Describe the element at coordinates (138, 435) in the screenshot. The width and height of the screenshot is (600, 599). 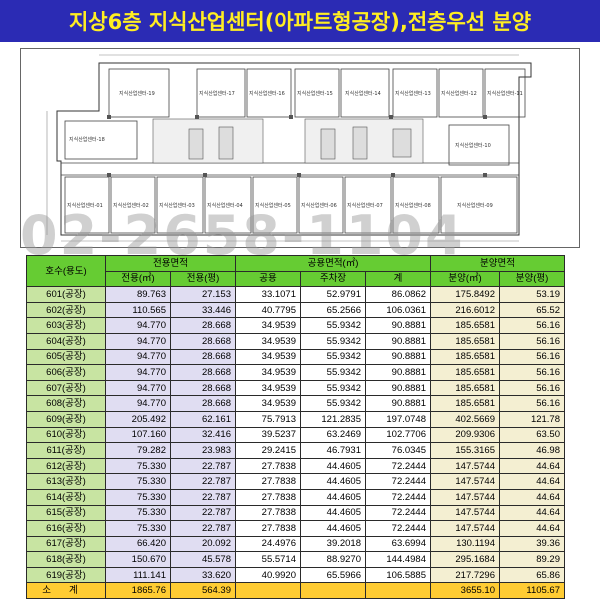
I see `cell-excl-m2: 107.160` at that location.